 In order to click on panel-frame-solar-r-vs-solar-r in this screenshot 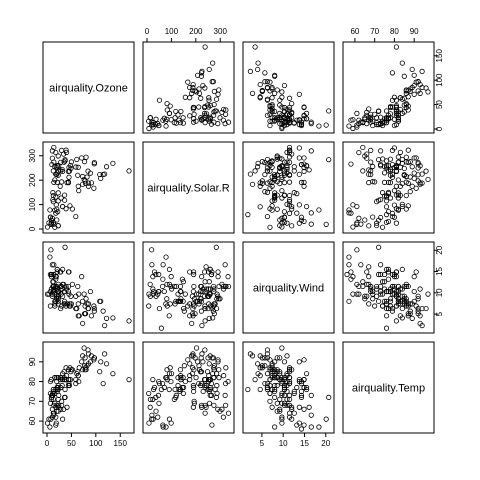, I will do `click(188, 187)`.